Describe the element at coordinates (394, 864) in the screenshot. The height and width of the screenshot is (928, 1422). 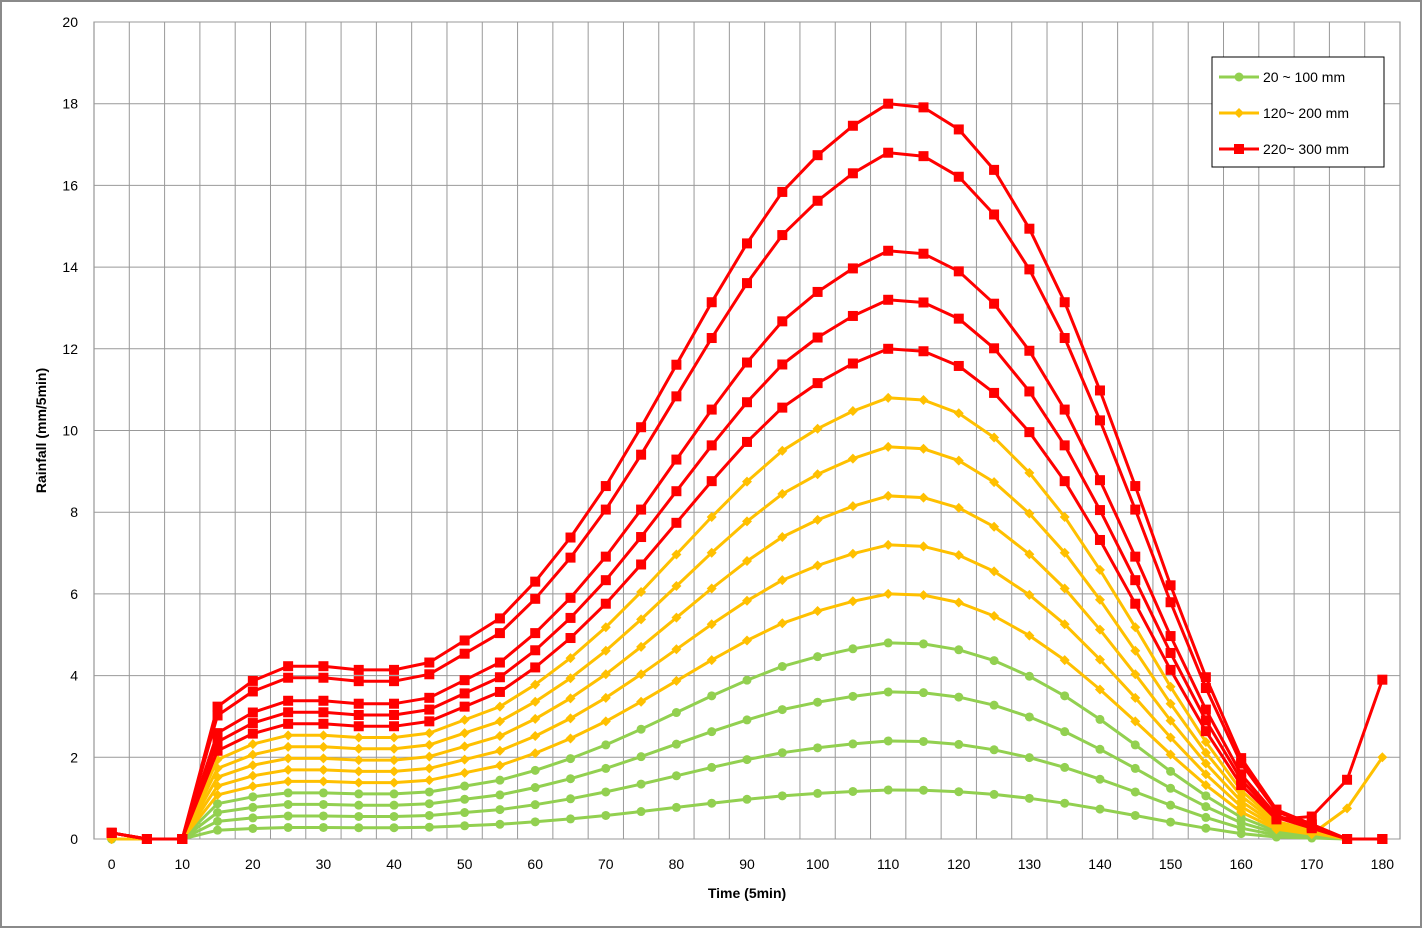
I see `x-tick-label: 40` at that location.